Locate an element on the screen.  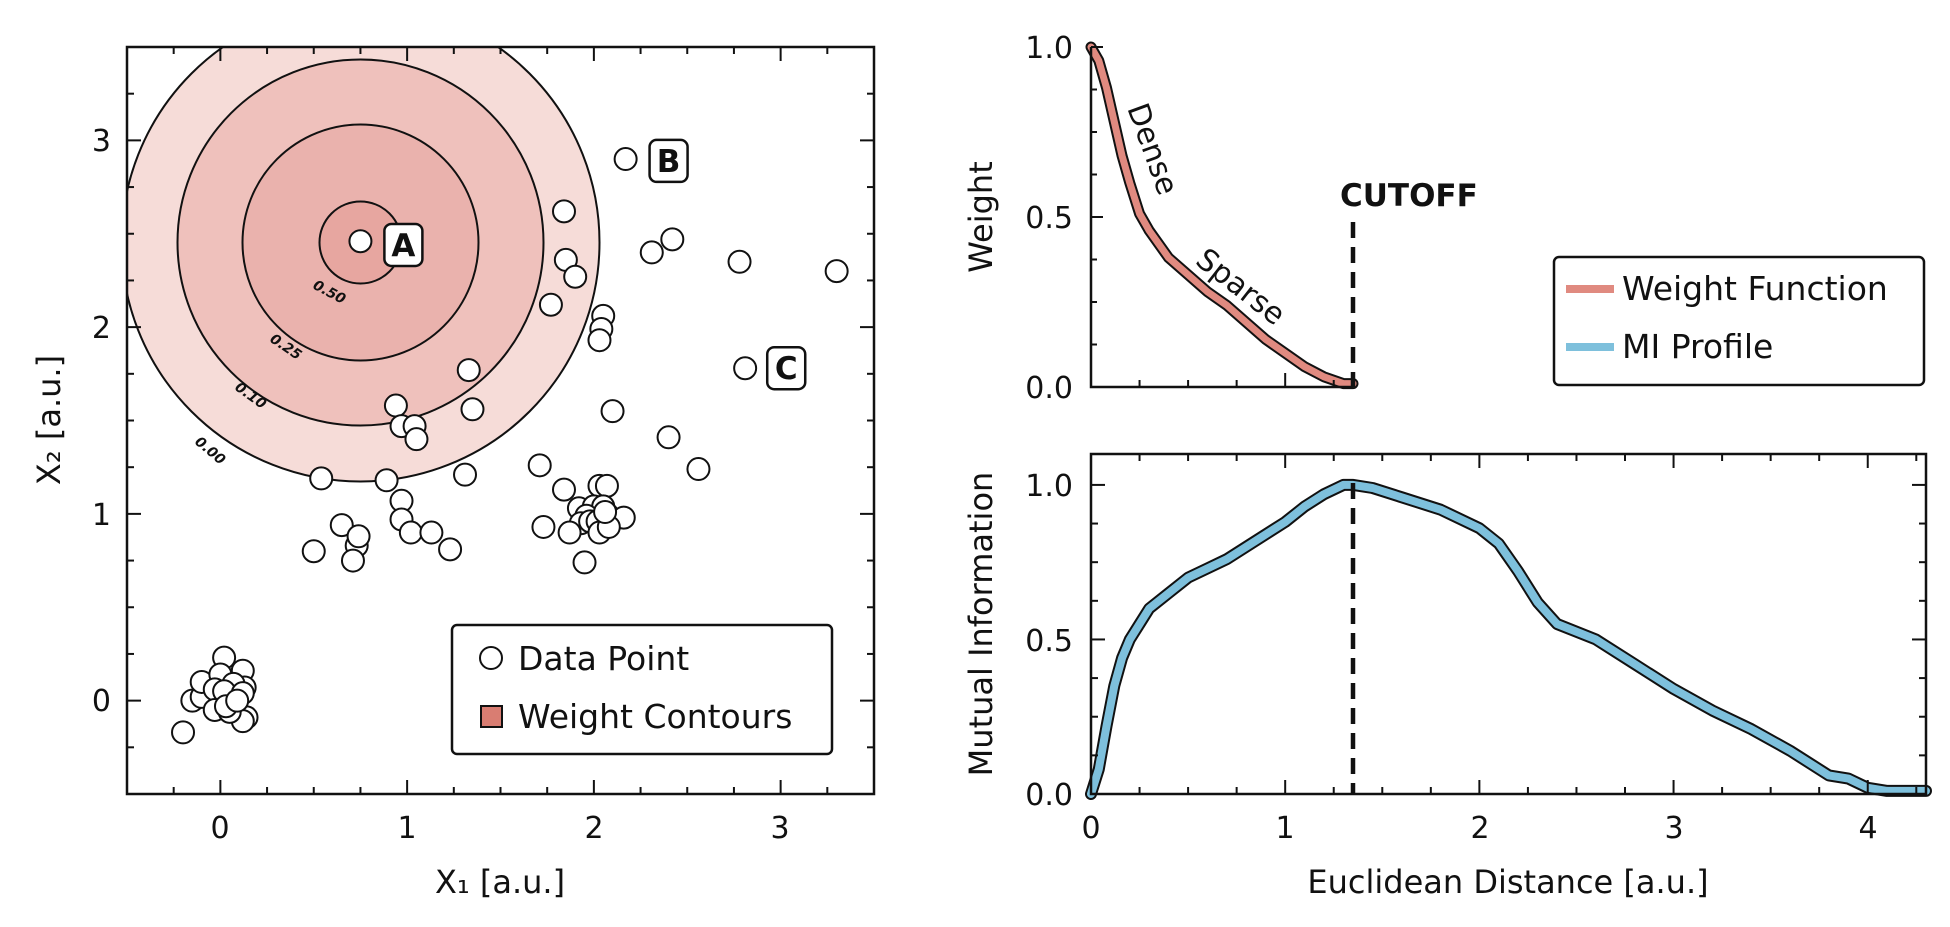
profile-legend: Weight Function MI Profile is located at coordinates (1739, 321).